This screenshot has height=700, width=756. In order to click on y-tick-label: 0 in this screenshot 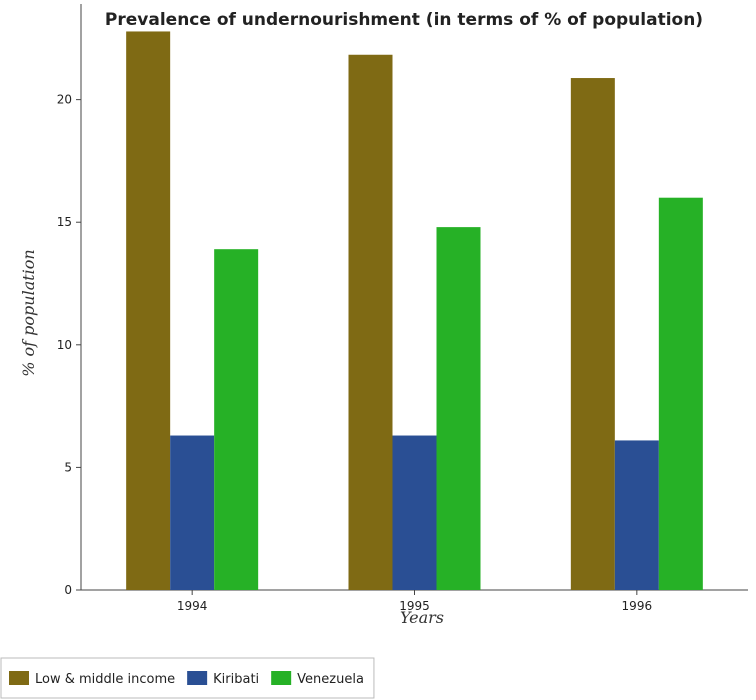, I will do `click(68, 590)`.